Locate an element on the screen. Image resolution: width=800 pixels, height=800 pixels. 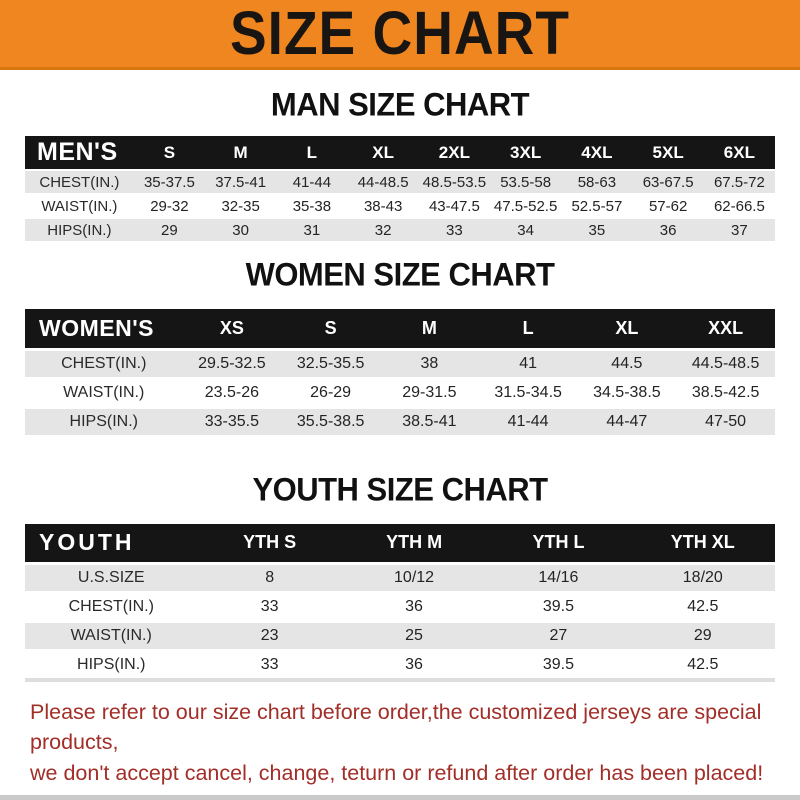
column-header: 2XL is located at coordinates (454, 153).